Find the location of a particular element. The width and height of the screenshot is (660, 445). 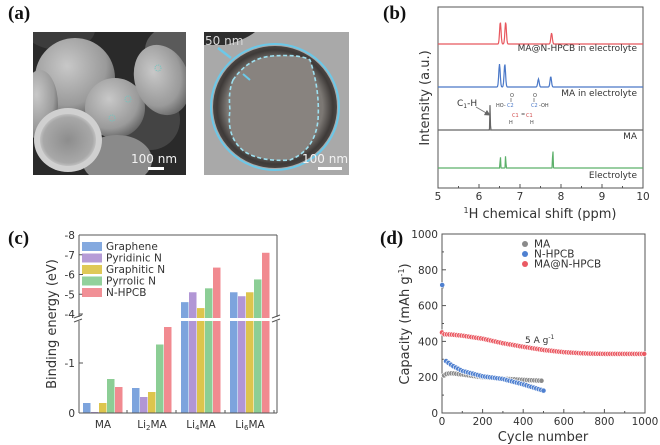

legend-label: MA is located at coordinates (542, 245).